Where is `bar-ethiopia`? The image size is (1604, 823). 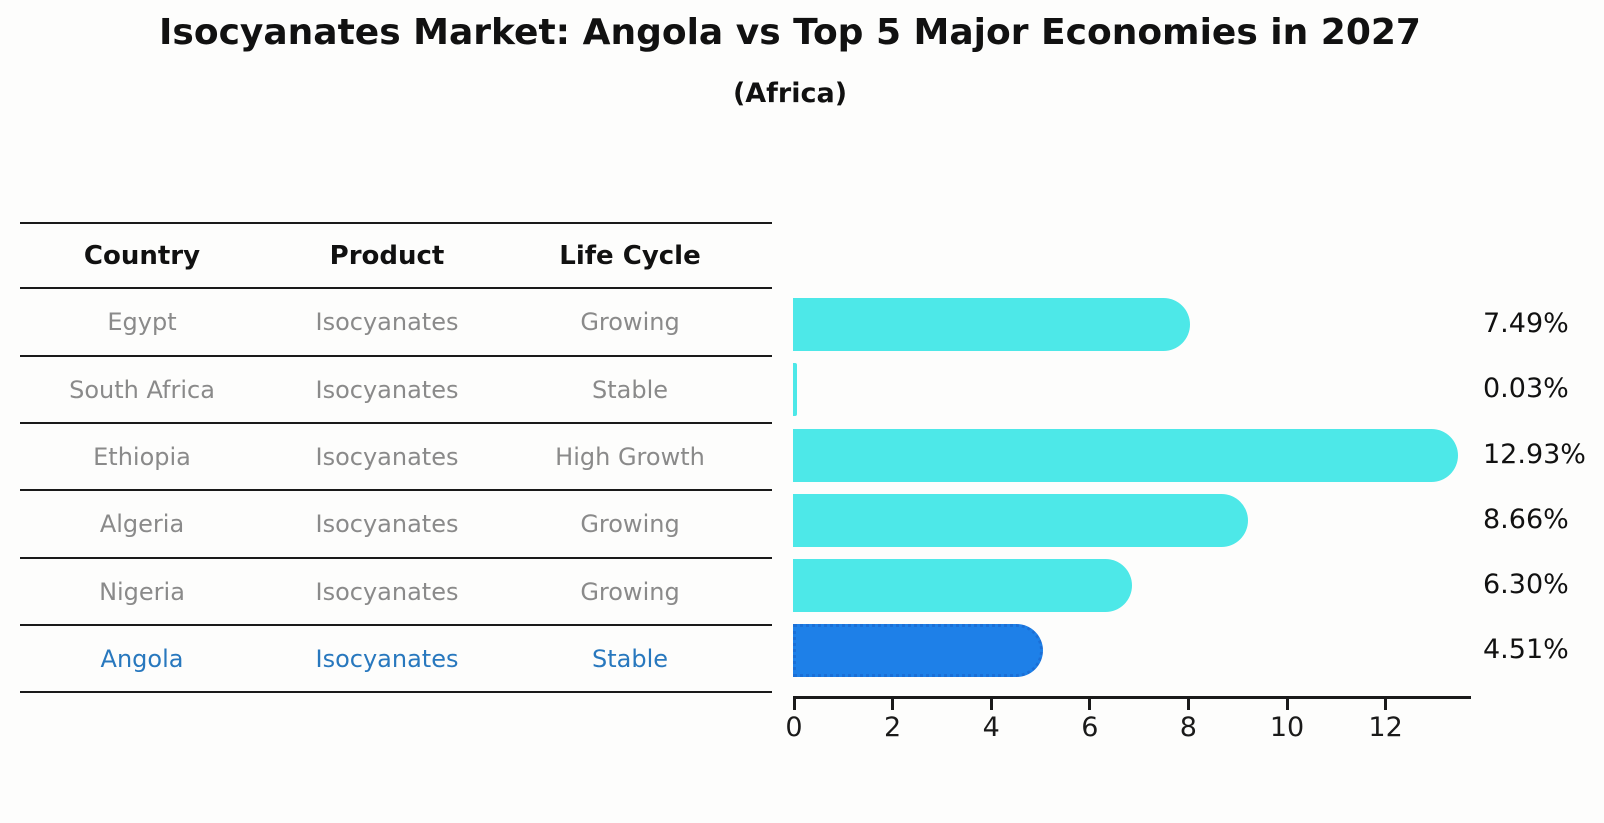
bar-ethiopia is located at coordinates (1126, 455).